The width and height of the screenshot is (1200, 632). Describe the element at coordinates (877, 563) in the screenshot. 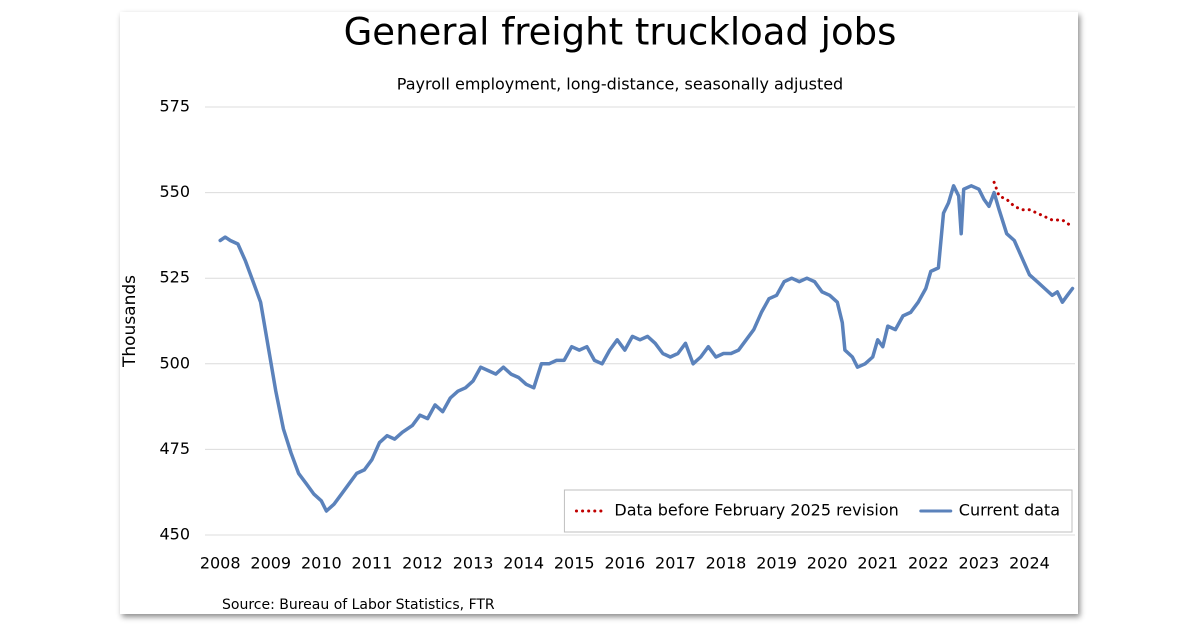

I see `x-tick-label: 2021` at that location.